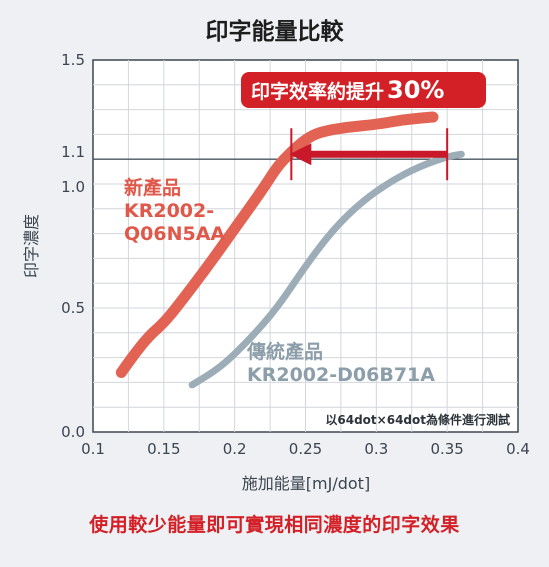 The width and height of the screenshot is (549, 567). Describe the element at coordinates (347, 90) in the screenshot. I see `callout-text: 印字效率約提升 30%` at that location.